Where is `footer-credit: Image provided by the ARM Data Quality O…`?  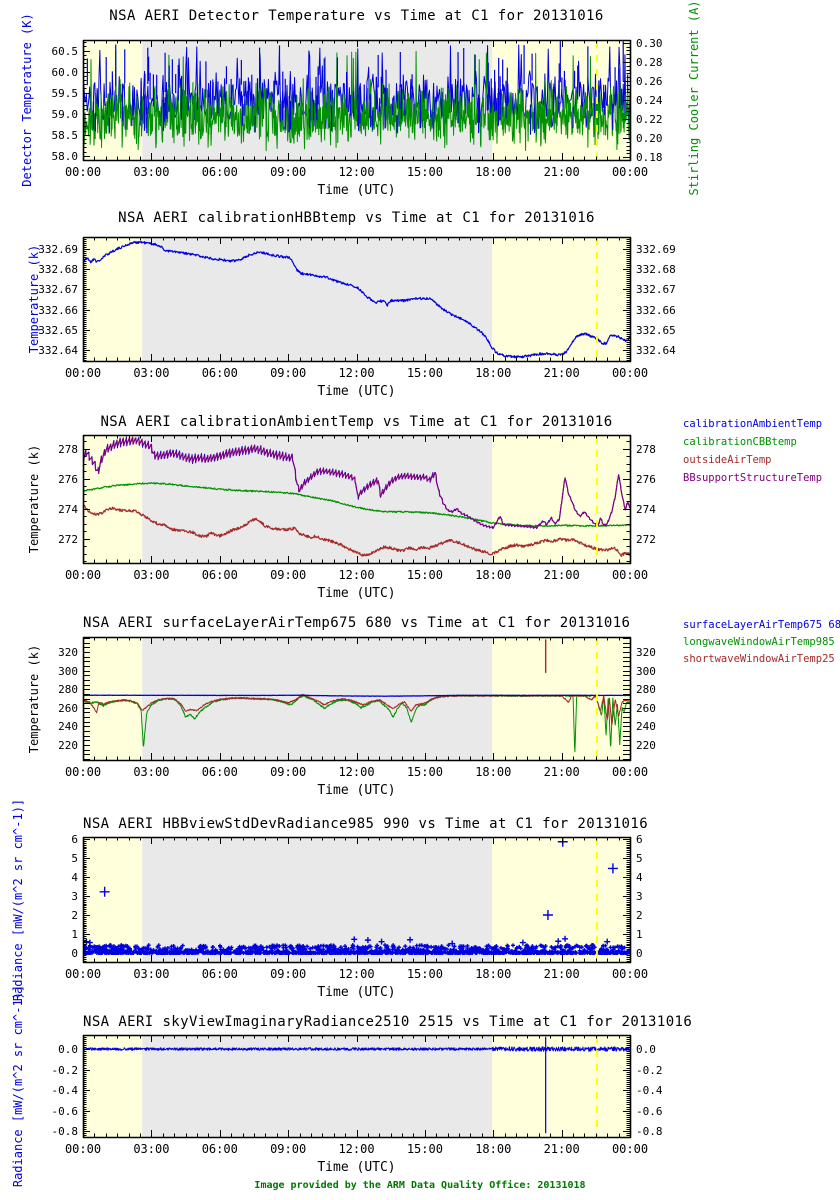 footer-credit: Image provided by the ARM Data Quality O… is located at coordinates (420, 1185).